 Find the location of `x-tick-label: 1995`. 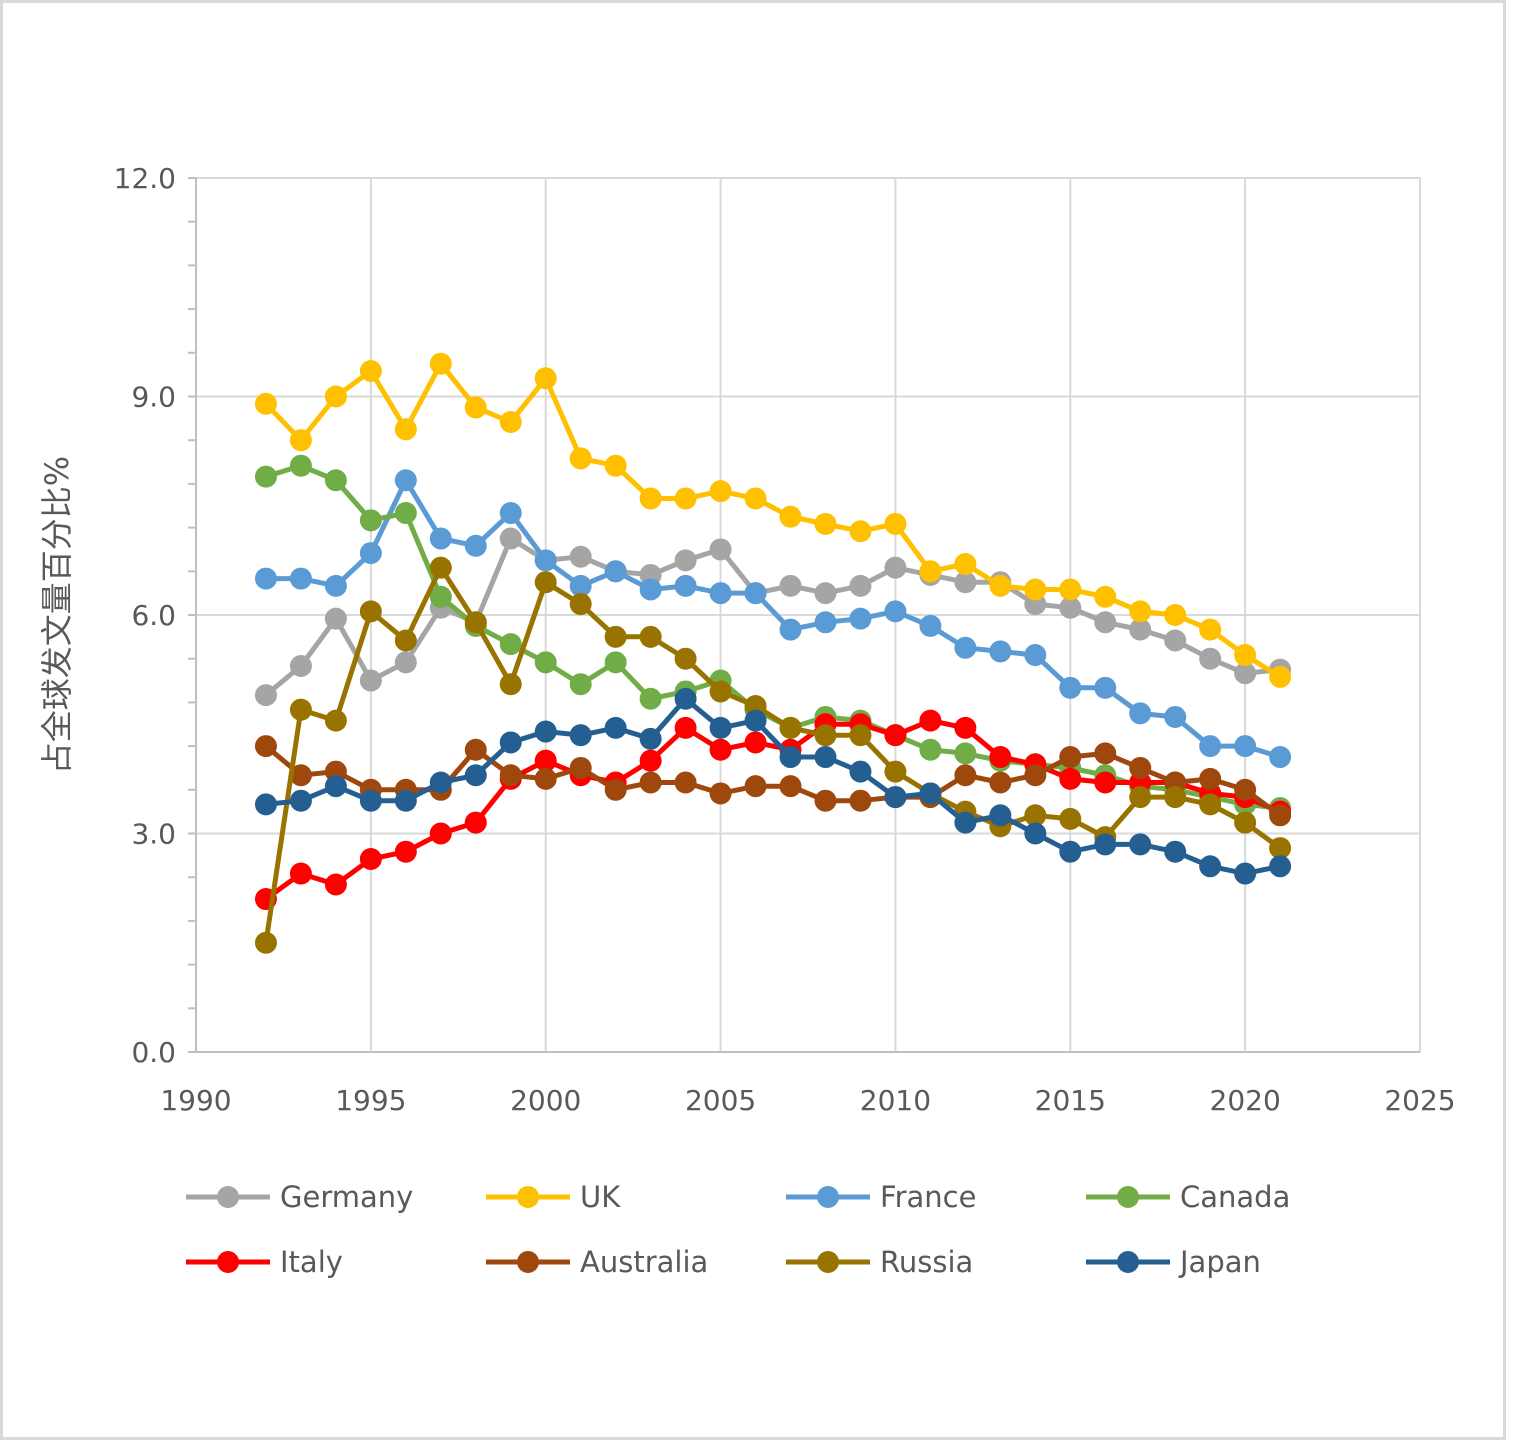

x-tick-label: 1995 is located at coordinates (370, 1100).